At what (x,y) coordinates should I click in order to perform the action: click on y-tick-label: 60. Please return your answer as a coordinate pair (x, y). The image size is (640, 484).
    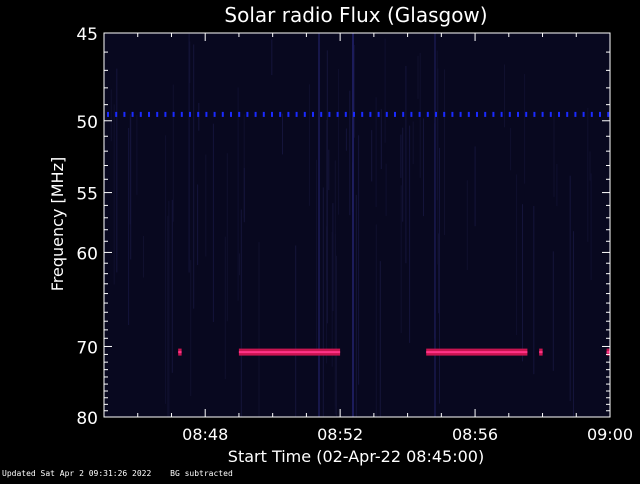
    Looking at the image, I should click on (87, 254).